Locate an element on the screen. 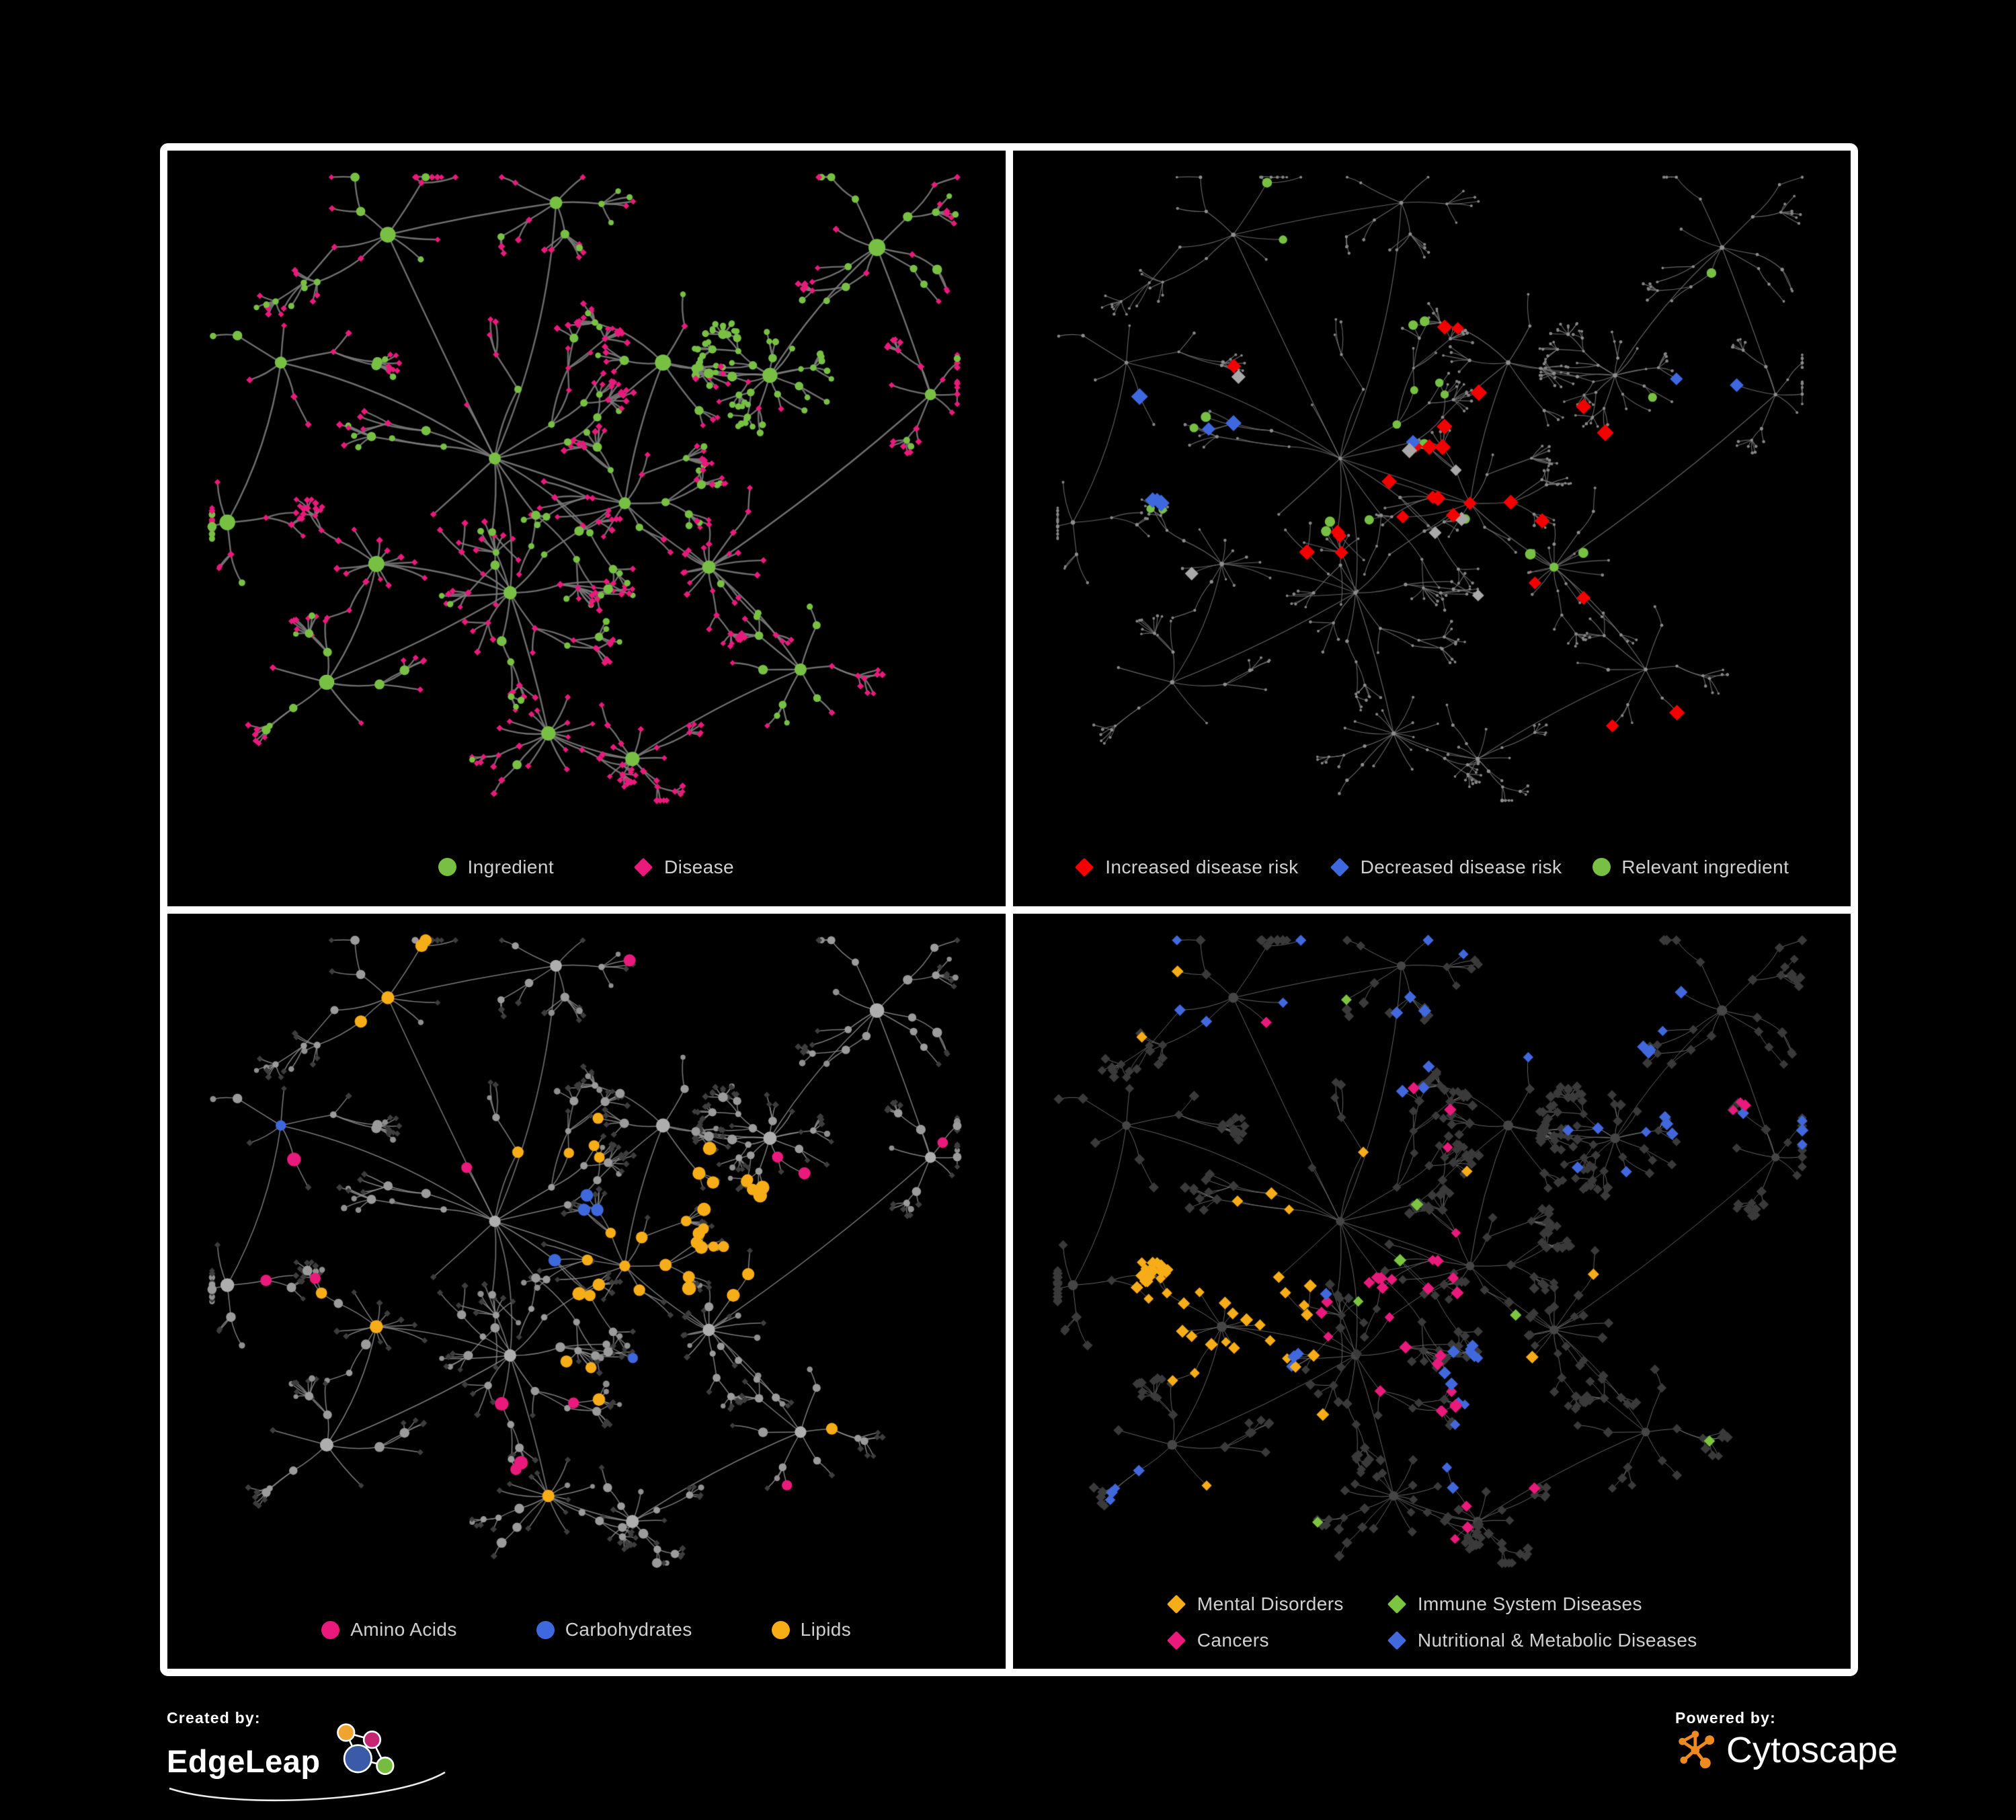 The image size is (2016, 1820). legend-label: Increased disease risk is located at coordinates (1202, 866).